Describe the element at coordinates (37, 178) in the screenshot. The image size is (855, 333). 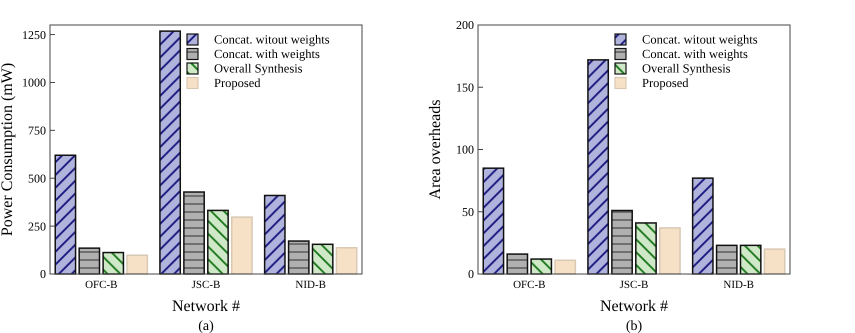
I see `y-tick-label: 500` at that location.